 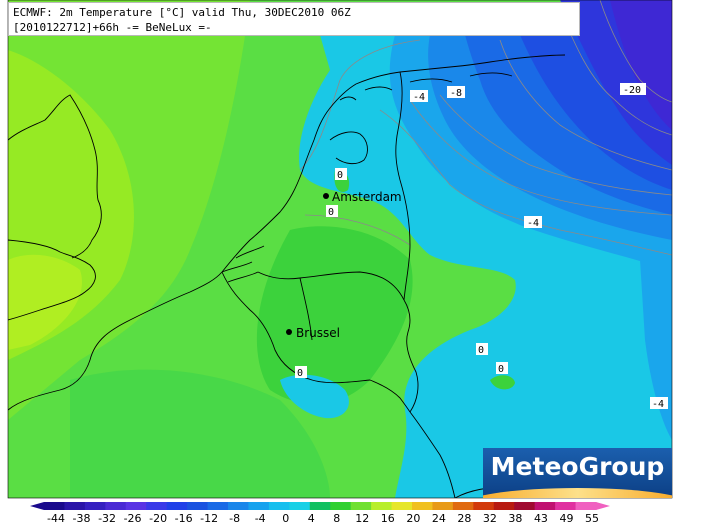 What do you see at coordinates (158, 518) in the screenshot?
I see `colorbar-tick-label: -20` at bounding box center [158, 518].